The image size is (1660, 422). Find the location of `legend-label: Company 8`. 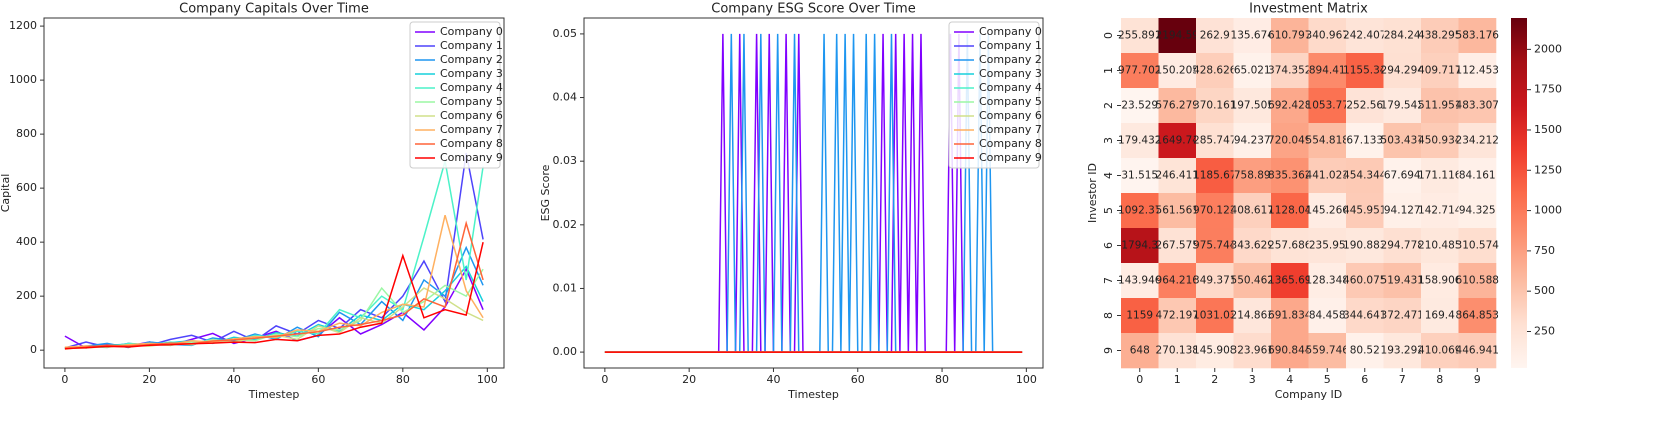

legend-label: Company 8 is located at coordinates (1010, 143).